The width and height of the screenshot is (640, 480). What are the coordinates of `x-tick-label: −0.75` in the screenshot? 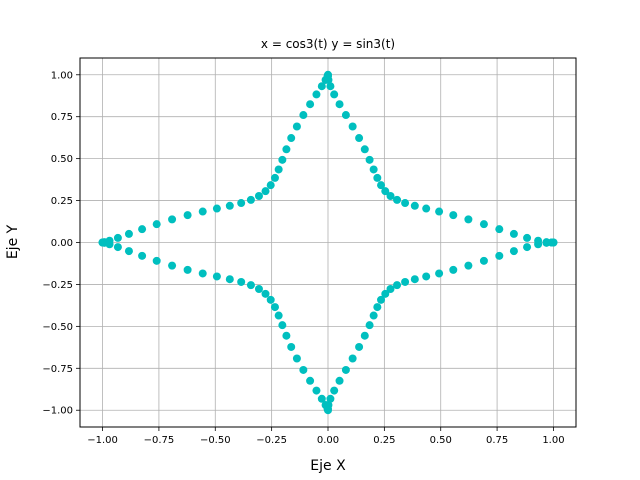 It's located at (159, 440).